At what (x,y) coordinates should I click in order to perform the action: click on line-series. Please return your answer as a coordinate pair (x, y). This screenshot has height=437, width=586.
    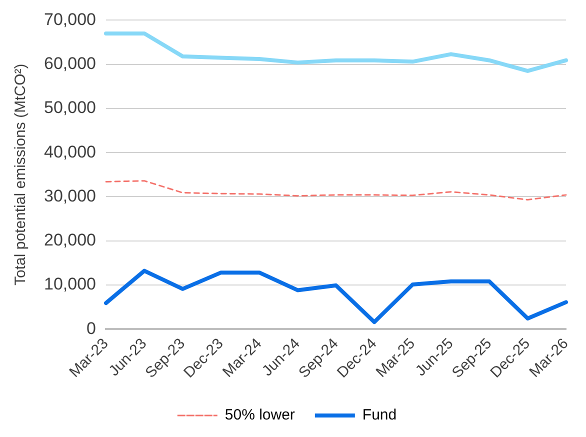
    Looking at the image, I should click on (336, 190).